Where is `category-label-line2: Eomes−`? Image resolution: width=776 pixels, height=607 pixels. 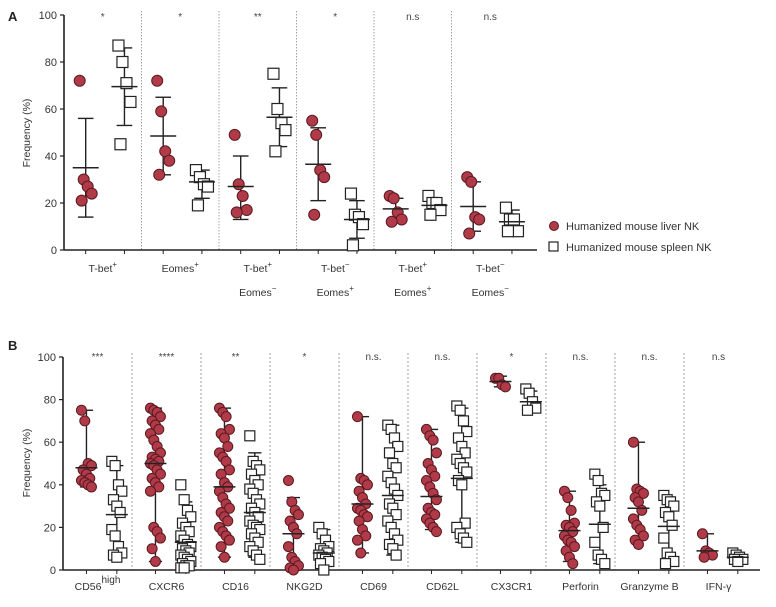
category-label-line2: Eomes− is located at coordinates (491, 291).